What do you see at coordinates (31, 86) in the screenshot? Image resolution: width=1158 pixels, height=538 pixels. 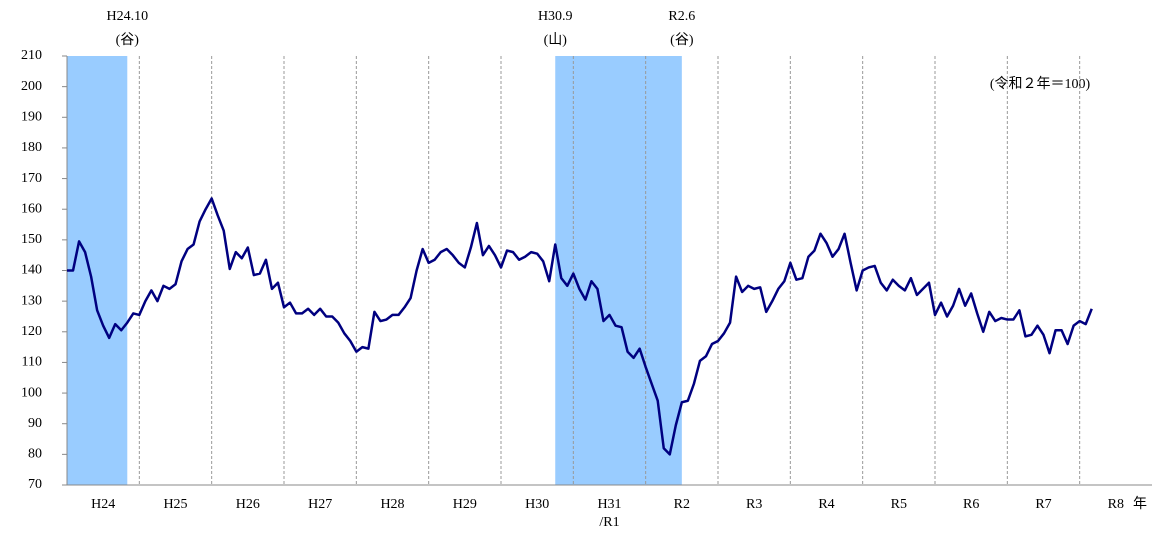 I see `y-tick-label: 200` at bounding box center [31, 86].